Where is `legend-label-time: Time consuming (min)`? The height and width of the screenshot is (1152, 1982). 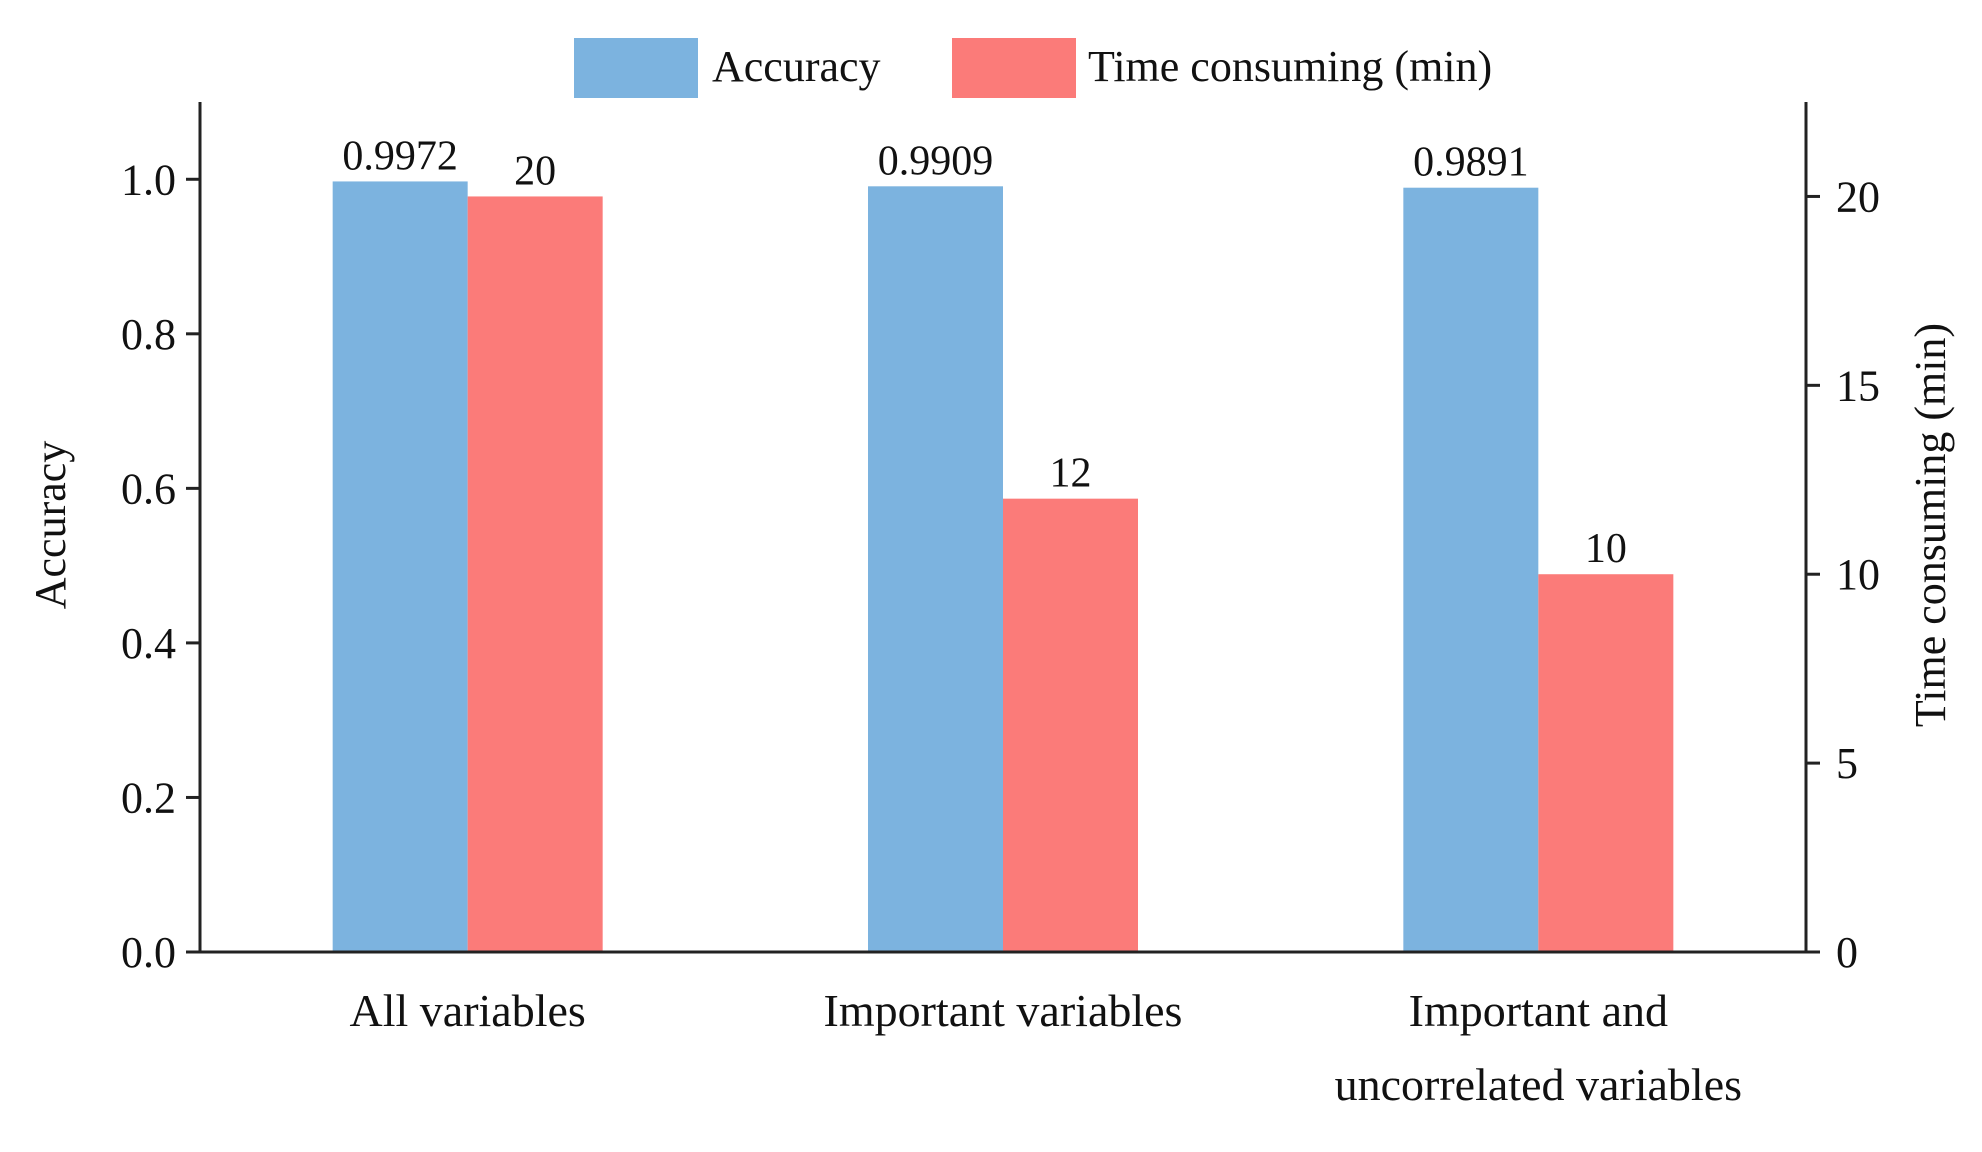
legend-label-time: Time consuming (min) is located at coordinates (1290, 66).